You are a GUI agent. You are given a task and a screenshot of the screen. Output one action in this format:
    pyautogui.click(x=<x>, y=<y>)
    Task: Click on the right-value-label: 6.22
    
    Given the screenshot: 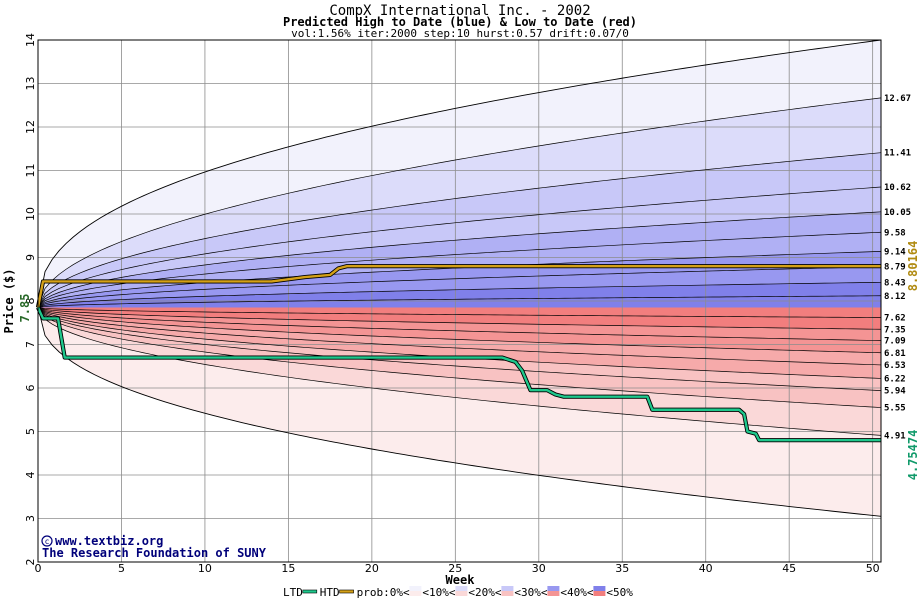 What is the action you would take?
    pyautogui.click(x=895, y=379)
    